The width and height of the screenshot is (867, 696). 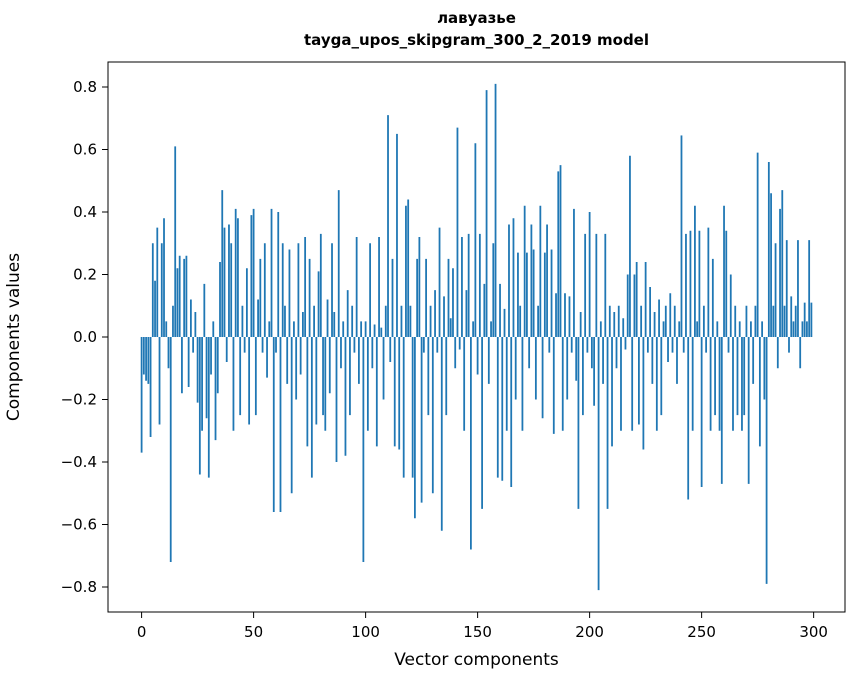 What do you see at coordinates (701, 632) in the screenshot?
I see `x-tick-label: 250` at bounding box center [701, 632].